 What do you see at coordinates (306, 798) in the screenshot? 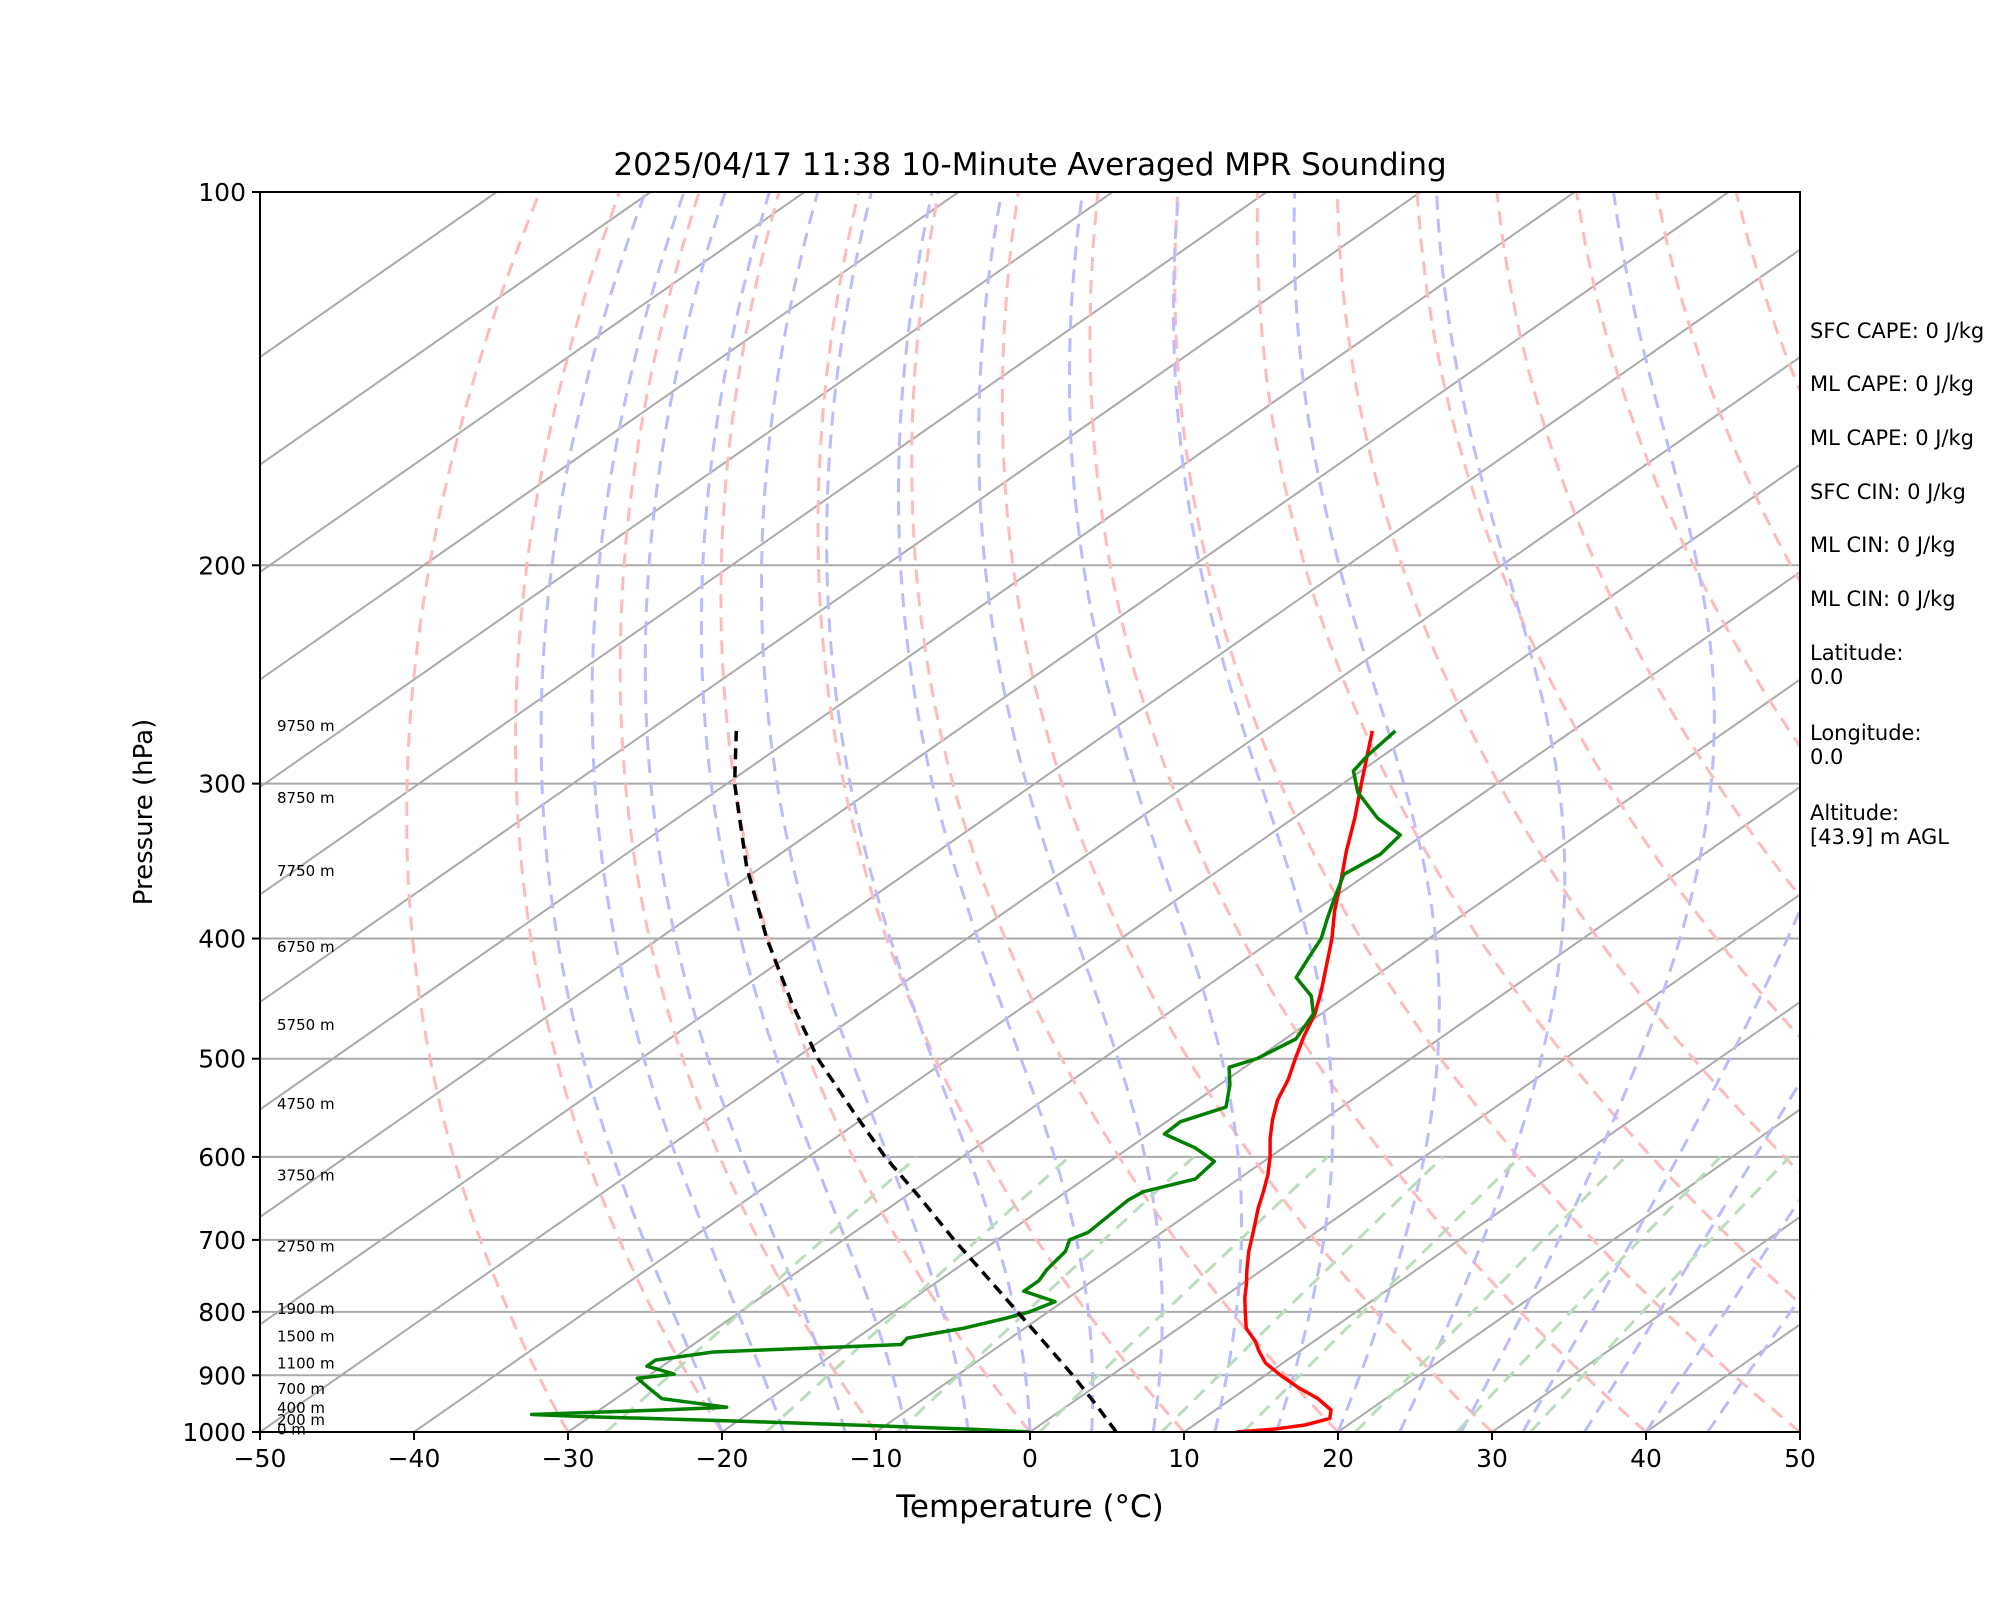
I see `height-label: 8750 m` at bounding box center [306, 798].